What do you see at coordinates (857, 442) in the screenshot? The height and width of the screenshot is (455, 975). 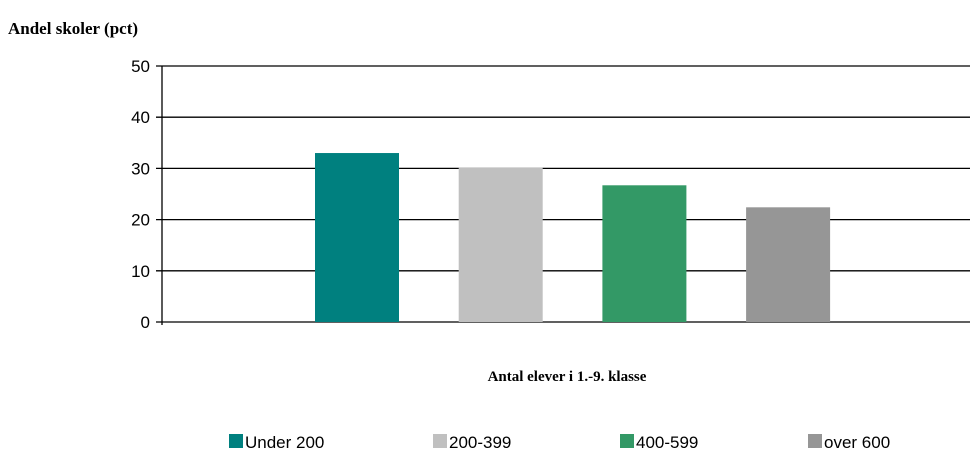 I see `legend-label: over 600` at bounding box center [857, 442].